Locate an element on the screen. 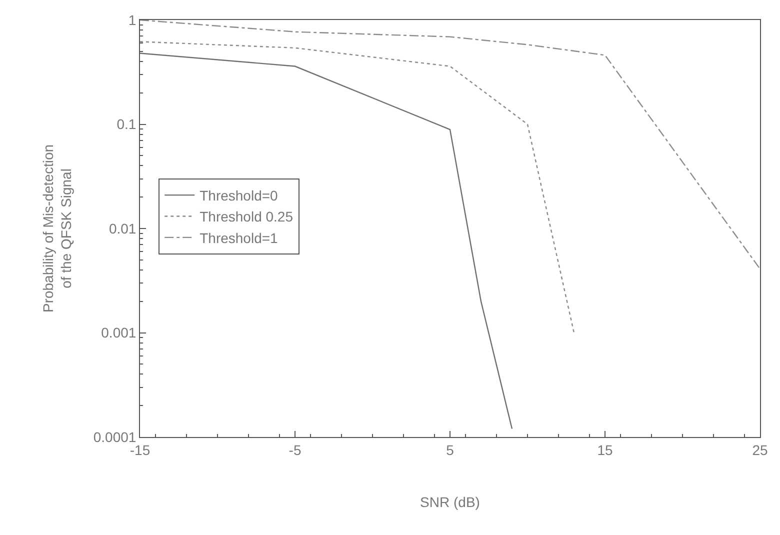 Image resolution: width=780 pixels, height=535 pixels. y-tick-label: 0.1 is located at coordinates (126, 124).